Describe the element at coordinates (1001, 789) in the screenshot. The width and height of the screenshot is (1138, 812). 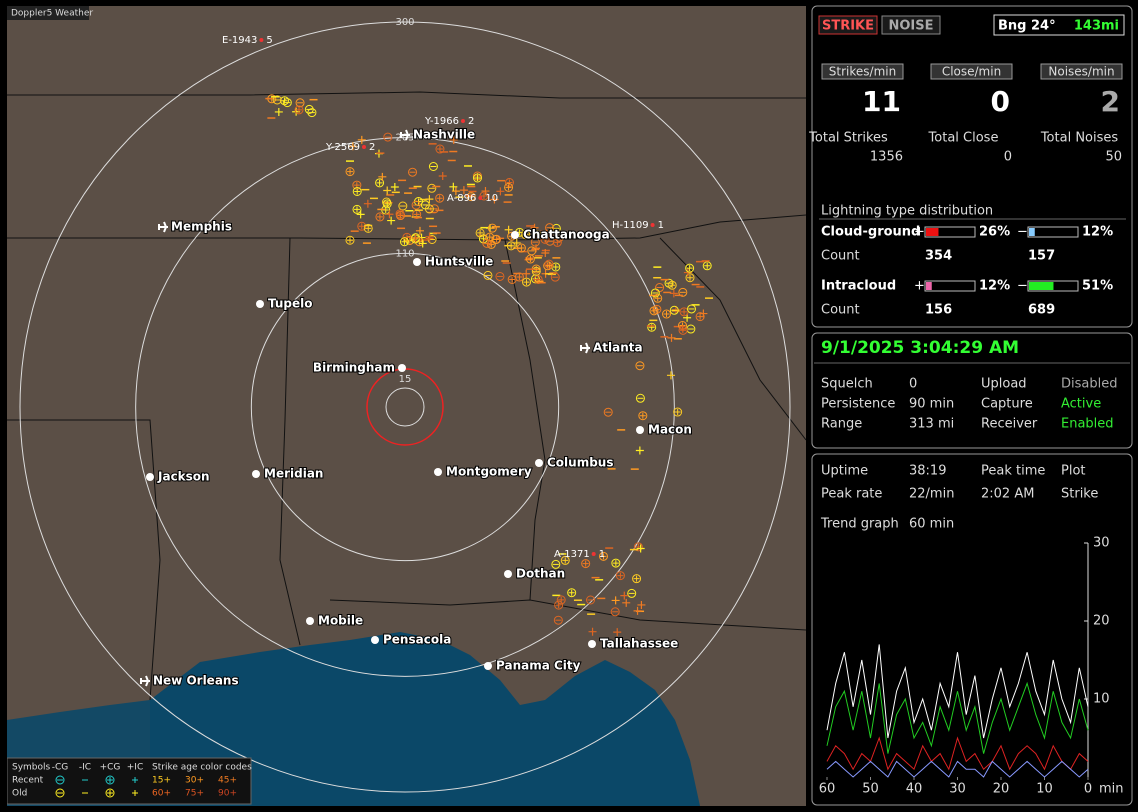
I see `x-tick-label: 20` at that location.